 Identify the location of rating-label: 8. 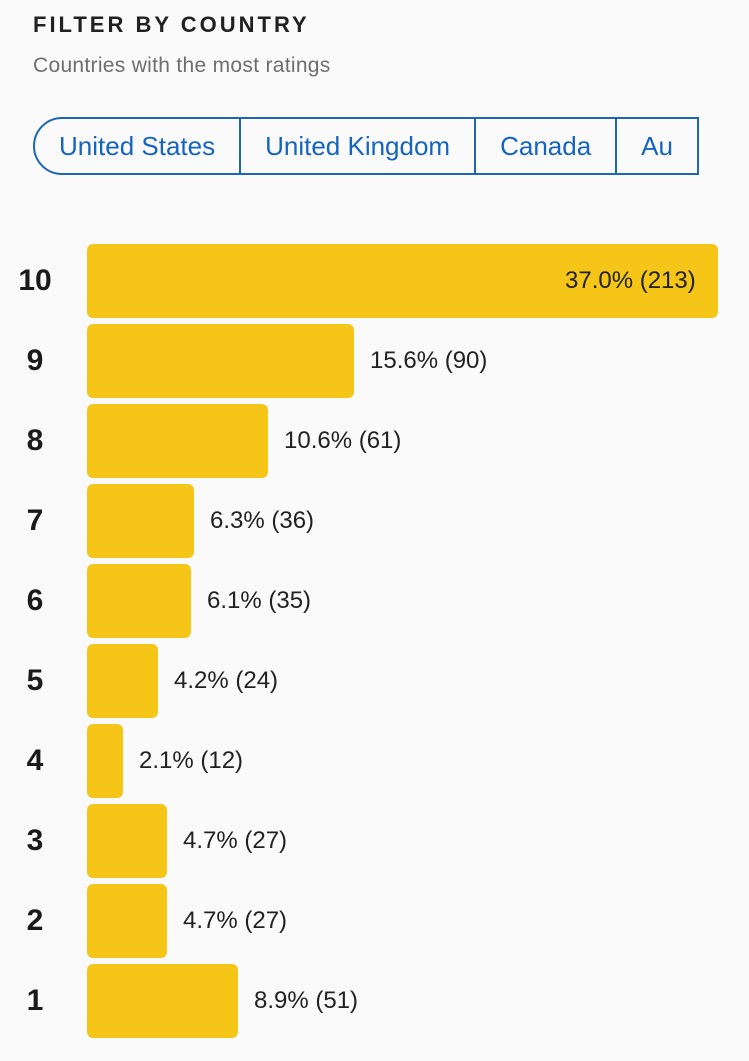
(35, 440).